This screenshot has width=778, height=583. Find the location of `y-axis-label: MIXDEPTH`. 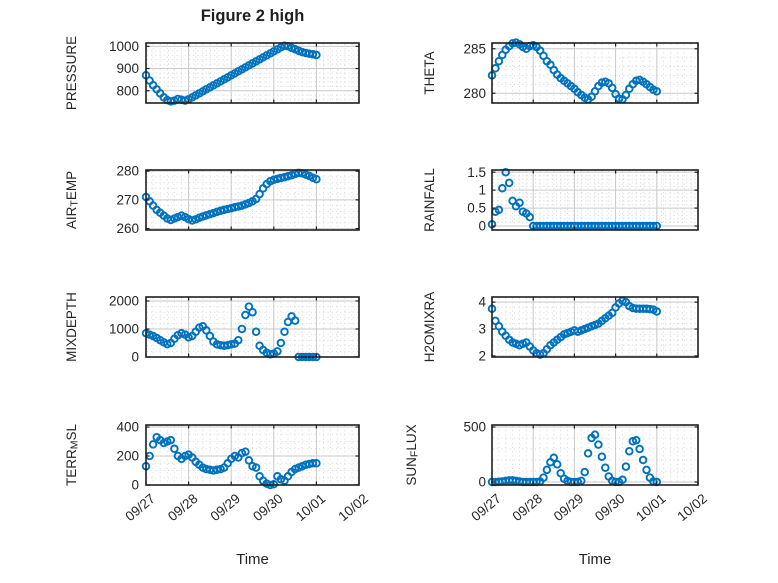

y-axis-label: MIXDEPTH is located at coordinates (71, 327).